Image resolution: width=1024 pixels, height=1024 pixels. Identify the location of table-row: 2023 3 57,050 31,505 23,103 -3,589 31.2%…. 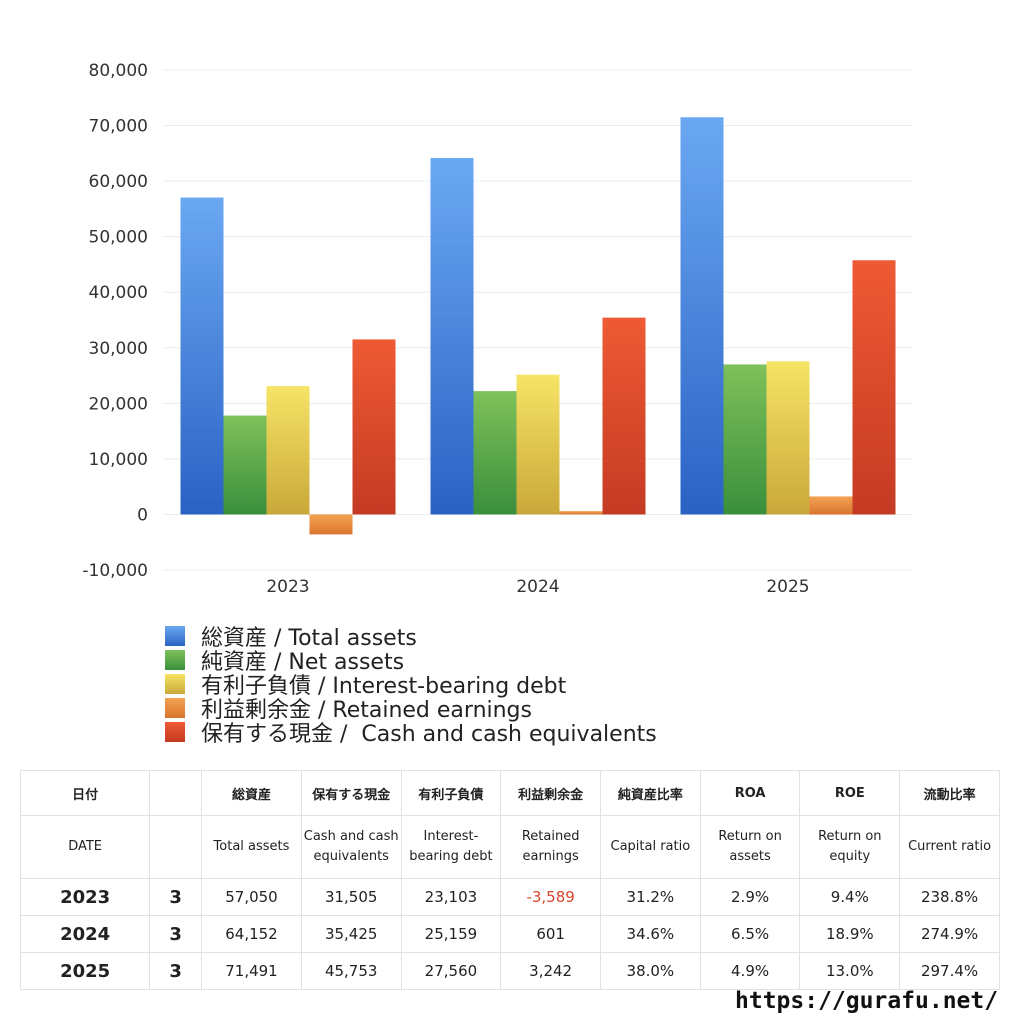
(509, 897).